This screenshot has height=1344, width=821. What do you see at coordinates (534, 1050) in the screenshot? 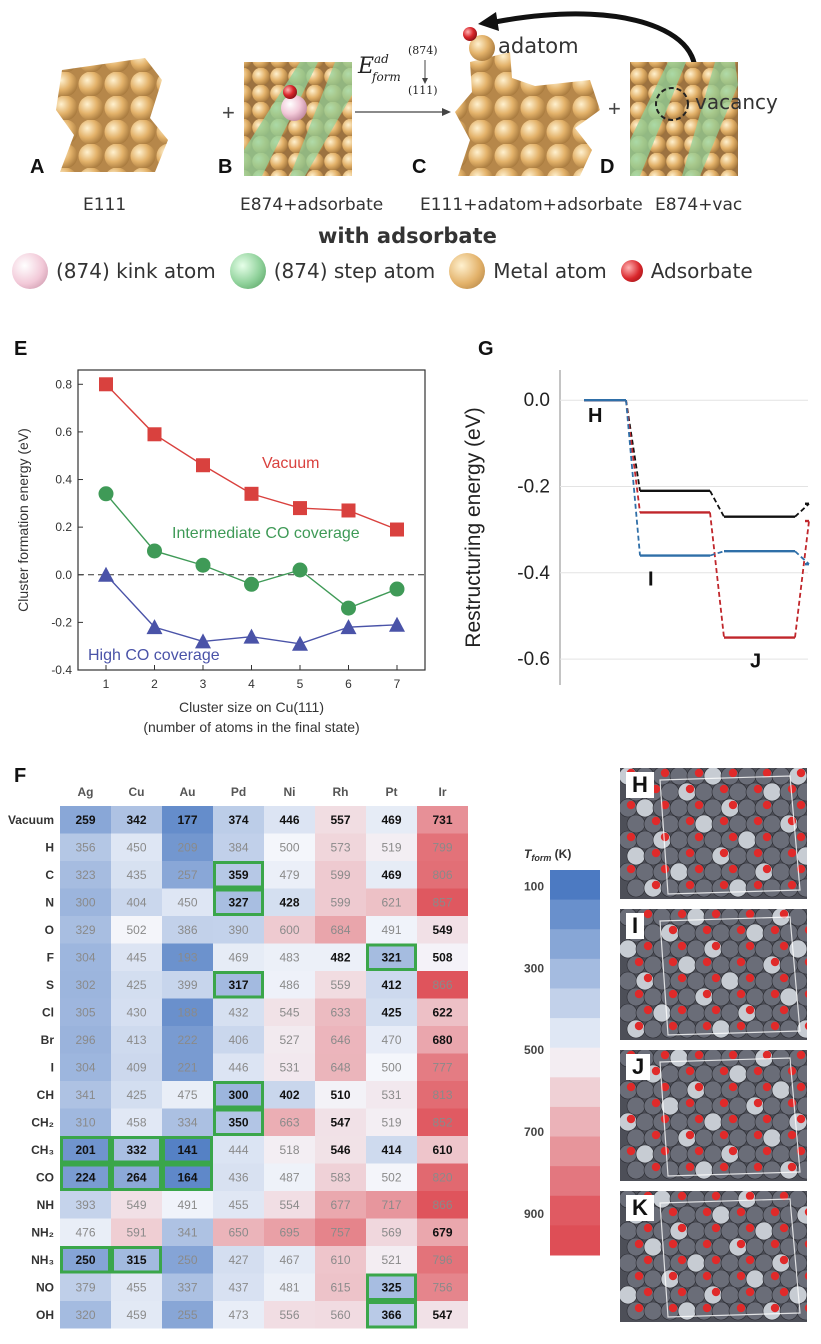
I see `colorbar-tick-2: 500` at bounding box center [534, 1050].